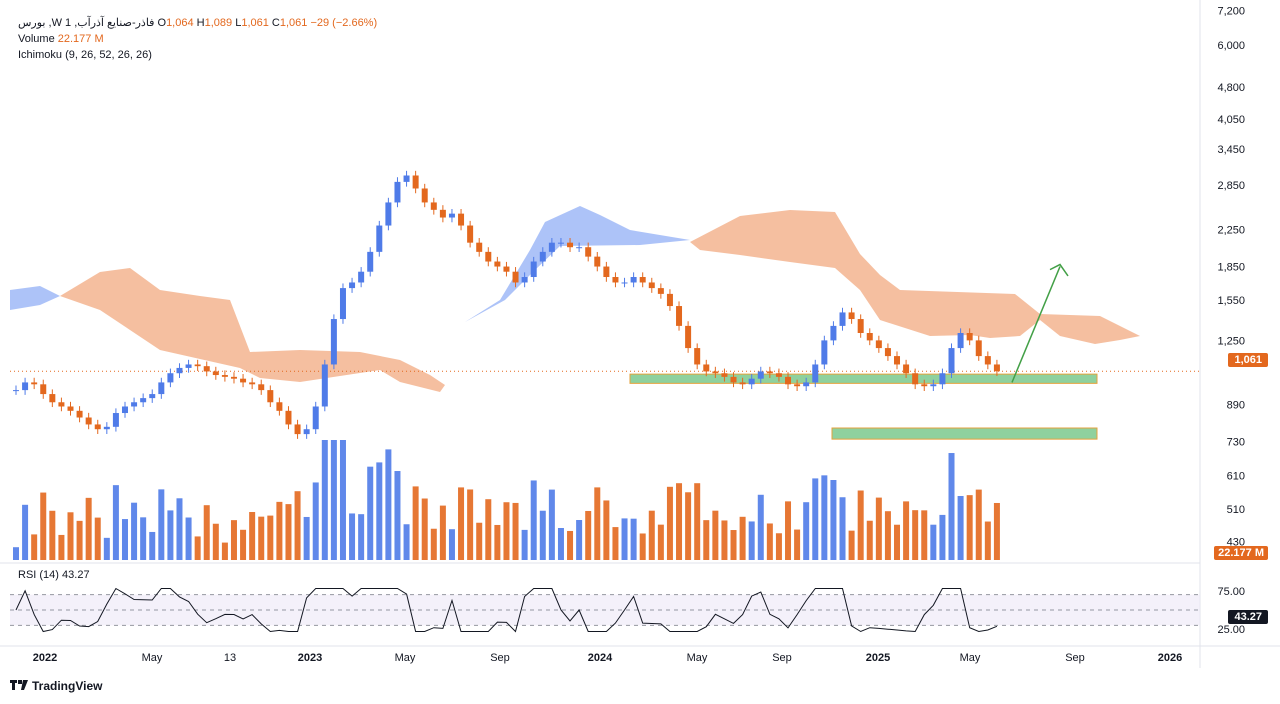 The image size is (1280, 704). What do you see at coordinates (252, 330) in the screenshot?
I see `ichimoku-cloud-bear` at bounding box center [252, 330].